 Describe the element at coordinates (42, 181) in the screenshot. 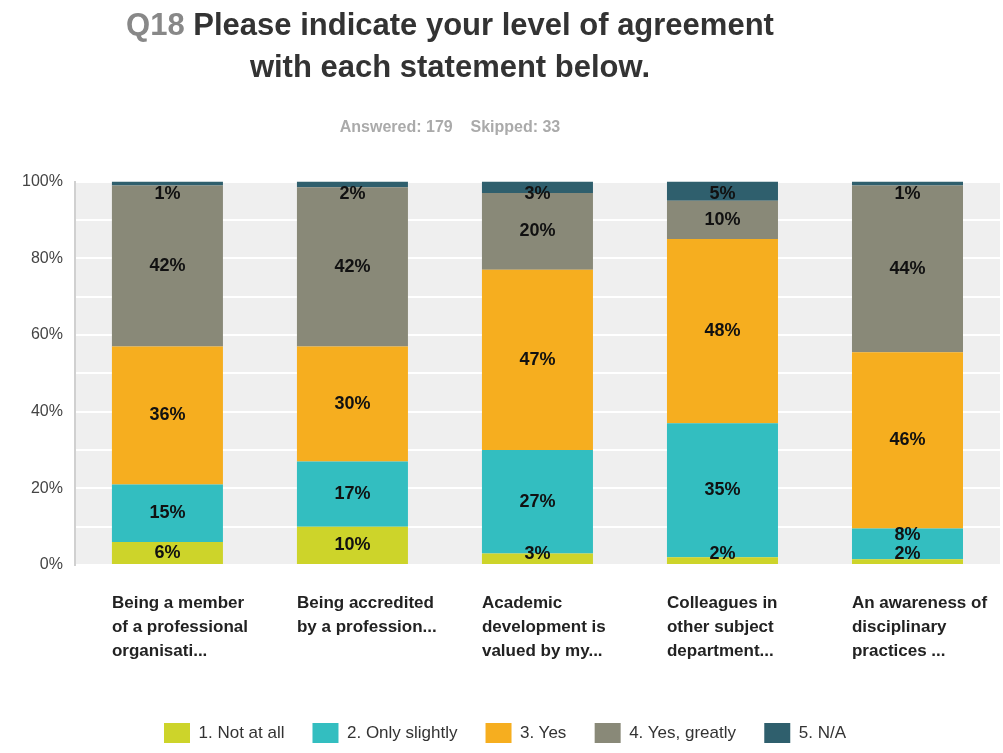

I see `y-tick-label: 100%` at that location.